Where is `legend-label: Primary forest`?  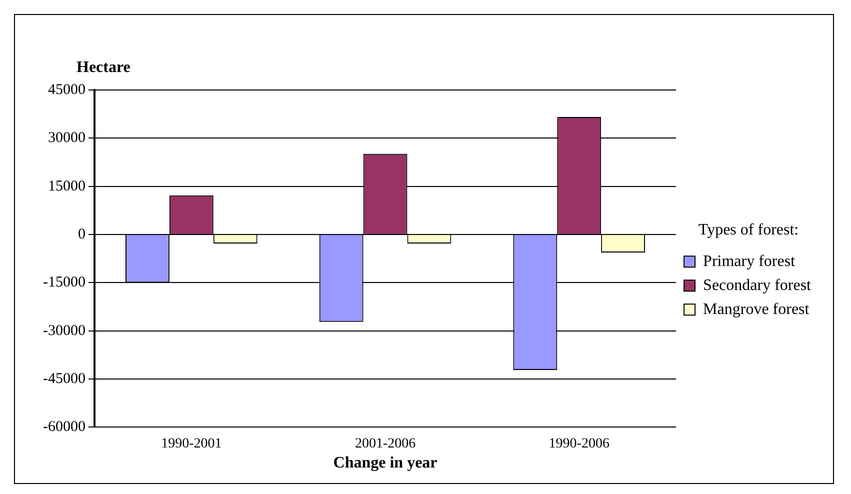 legend-label: Primary forest is located at coordinates (749, 261).